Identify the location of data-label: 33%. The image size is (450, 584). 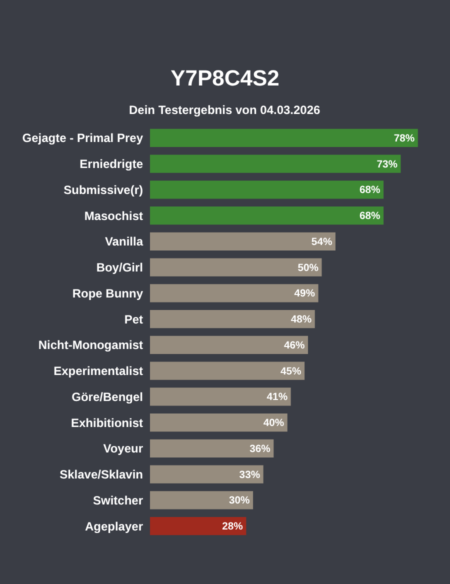
(249, 475).